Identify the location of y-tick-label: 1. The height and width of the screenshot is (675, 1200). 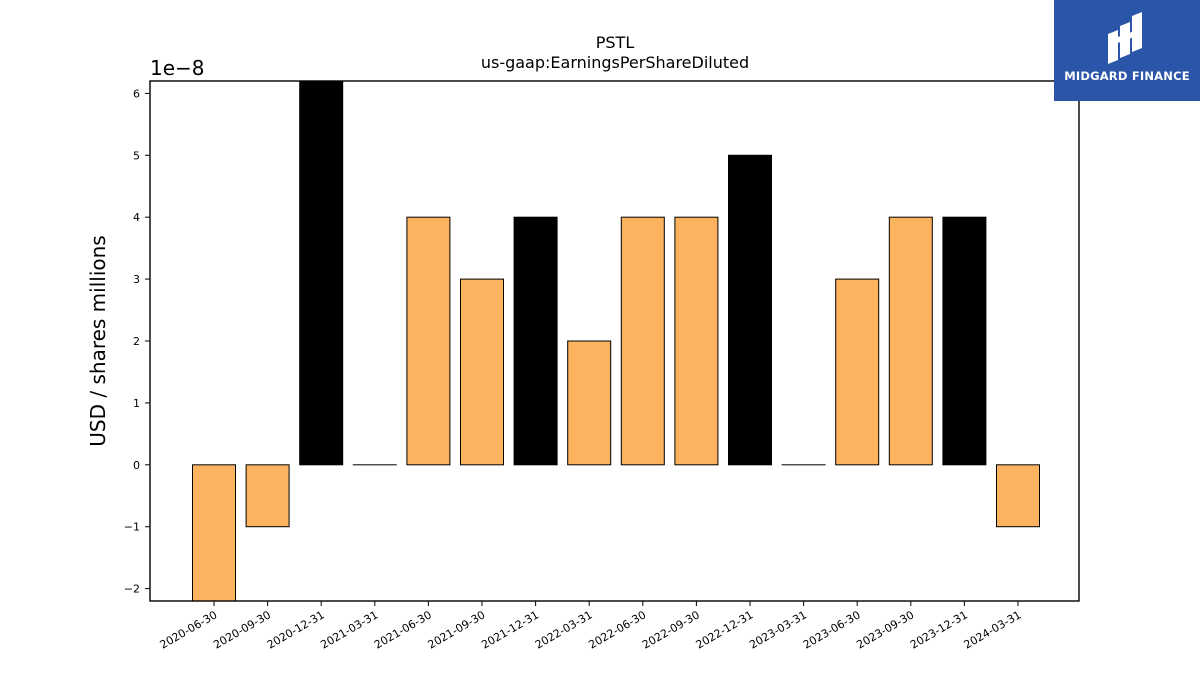
(136, 403).